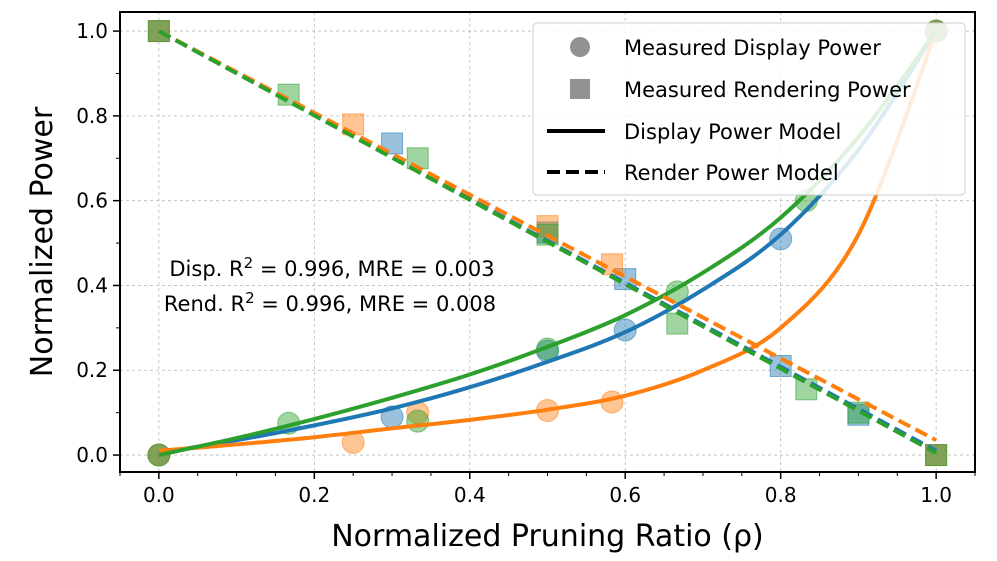 This screenshot has width=997, height=561. What do you see at coordinates (92, 31) in the screenshot?
I see `y-tick-label: 1.0` at bounding box center [92, 31].